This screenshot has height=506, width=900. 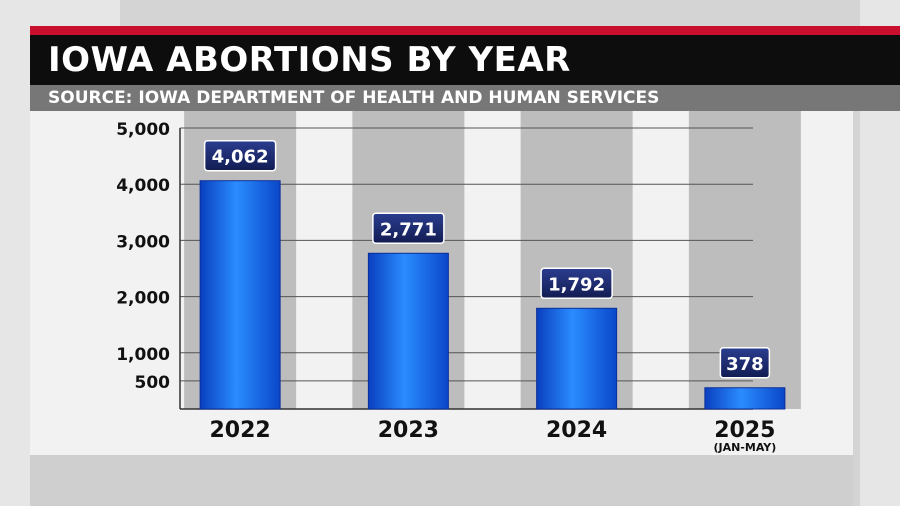 I want to click on y-tick-label: 5,000, so click(x=143, y=130).